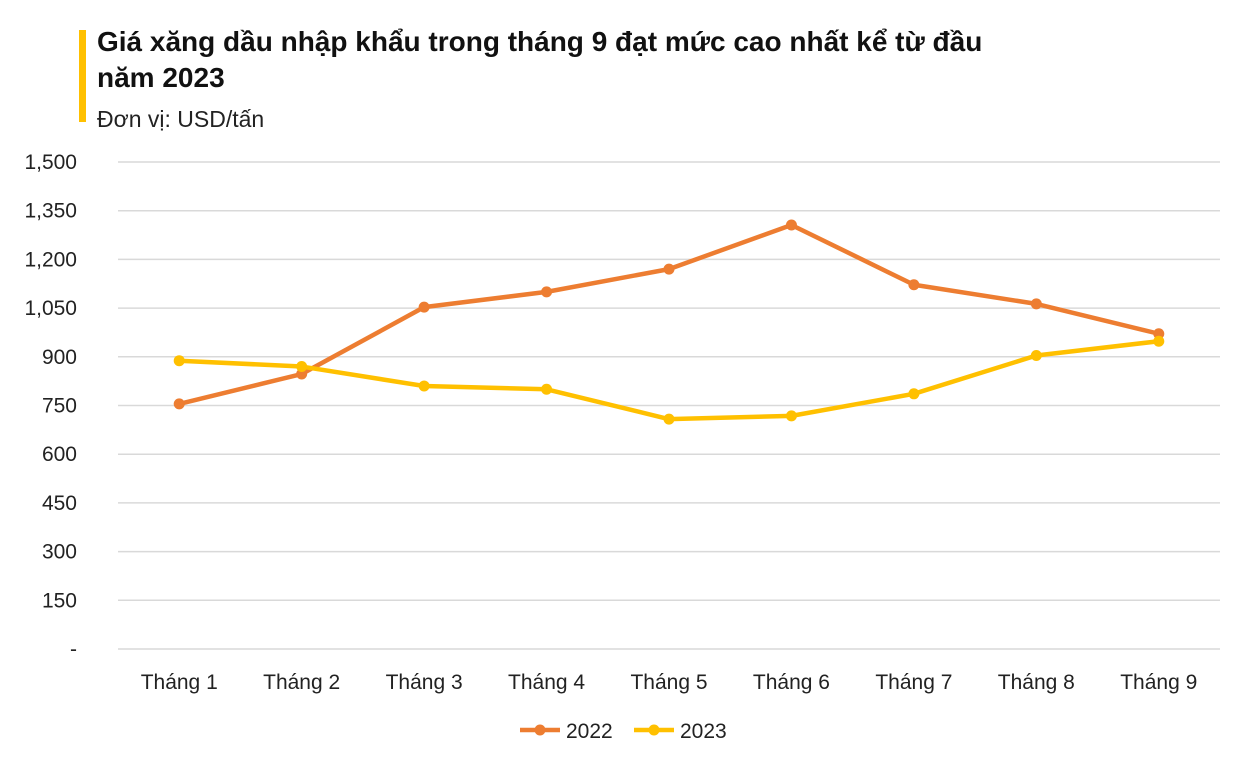  Describe the element at coordinates (623, 731) in the screenshot. I see `legend: 2022 2023` at that location.